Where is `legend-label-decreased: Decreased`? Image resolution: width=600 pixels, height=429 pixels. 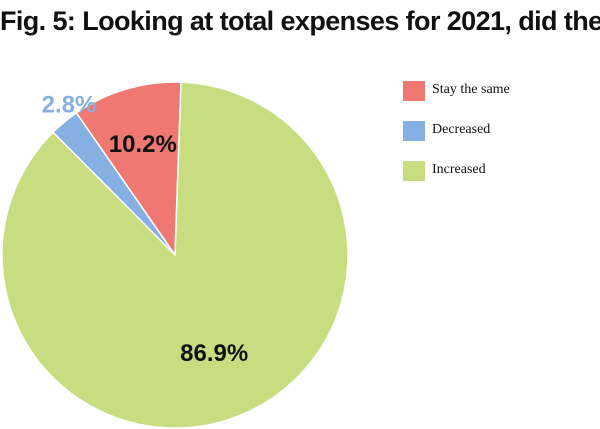
legend-label-decreased: Decreased is located at coordinates (461, 129).